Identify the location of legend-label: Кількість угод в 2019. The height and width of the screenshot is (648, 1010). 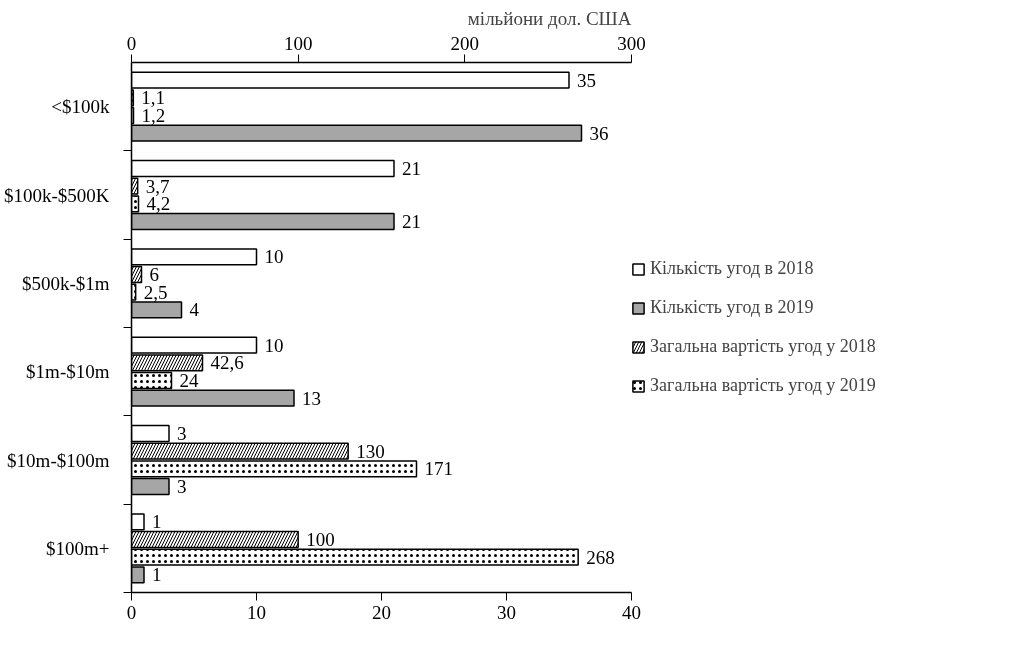
(732, 307).